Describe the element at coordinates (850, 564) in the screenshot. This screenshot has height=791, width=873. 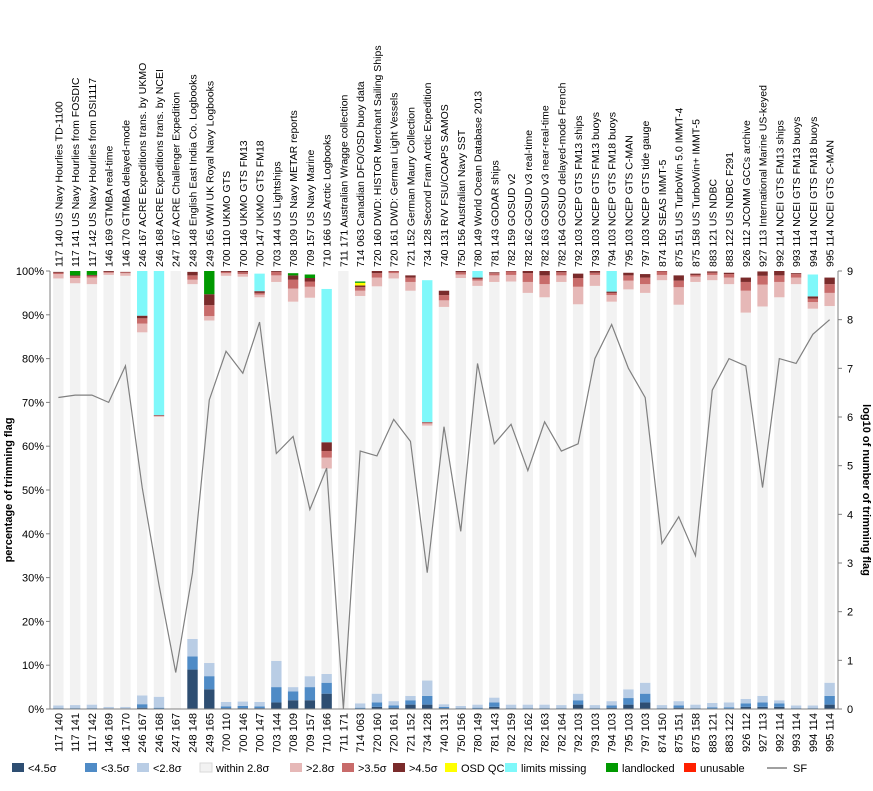
I see `y2-tick-label: 3` at that location.